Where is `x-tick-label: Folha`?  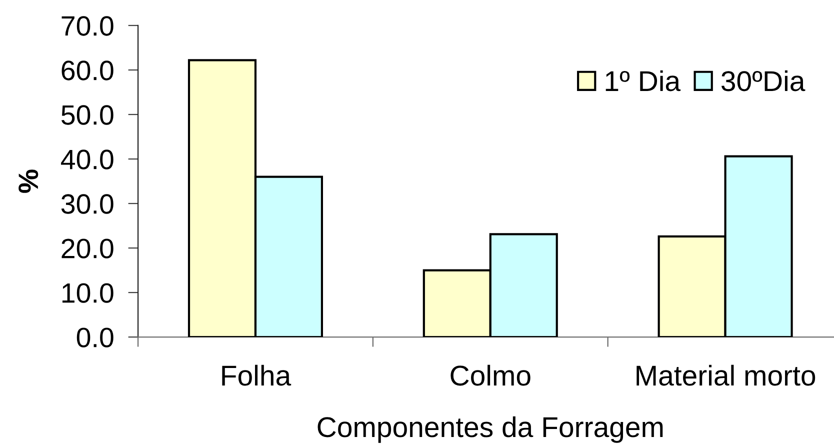 x-tick-label: Folha is located at coordinates (257, 375).